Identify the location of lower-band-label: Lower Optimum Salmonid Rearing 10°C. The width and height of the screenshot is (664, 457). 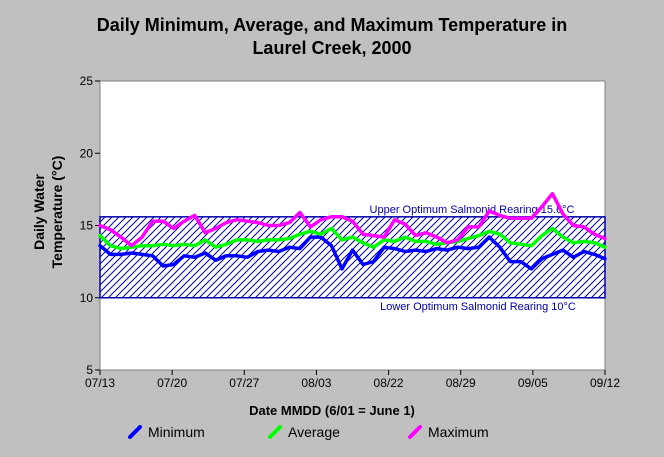
(478, 307).